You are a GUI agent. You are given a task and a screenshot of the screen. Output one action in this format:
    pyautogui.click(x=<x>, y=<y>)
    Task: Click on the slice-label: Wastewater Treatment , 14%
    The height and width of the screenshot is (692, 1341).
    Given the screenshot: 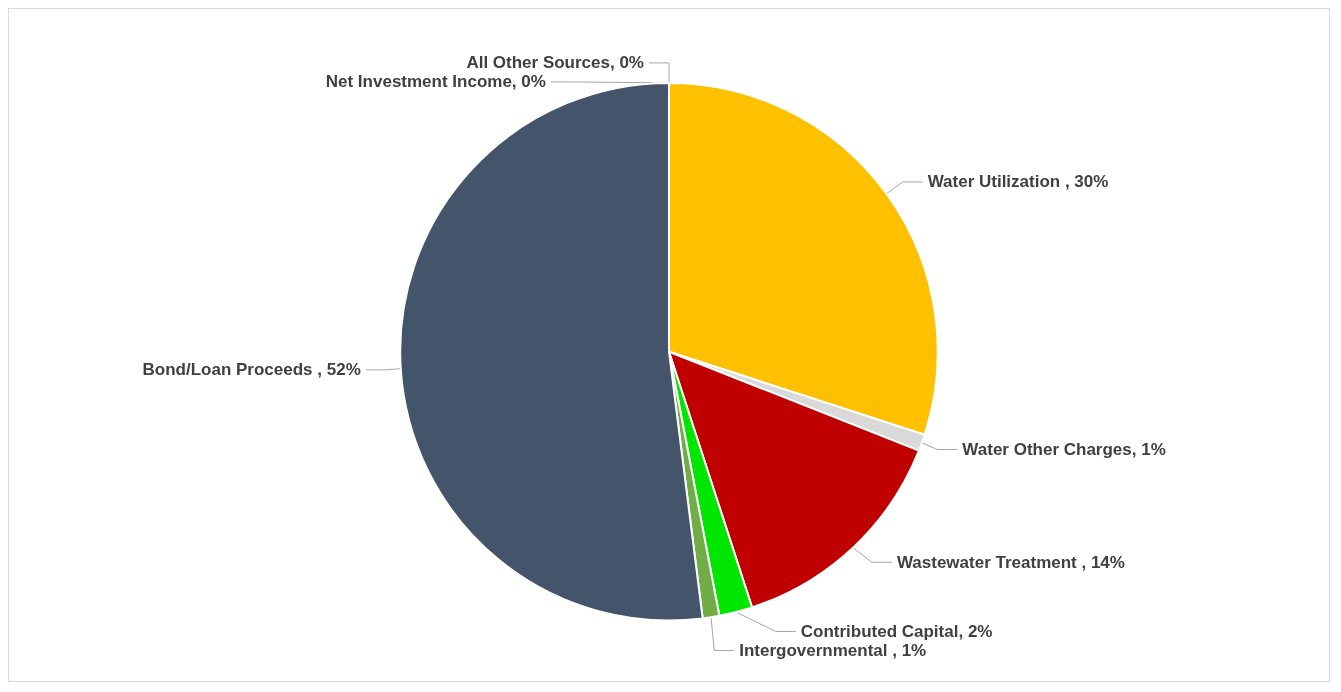 What is the action you would take?
    pyautogui.click(x=1010, y=562)
    